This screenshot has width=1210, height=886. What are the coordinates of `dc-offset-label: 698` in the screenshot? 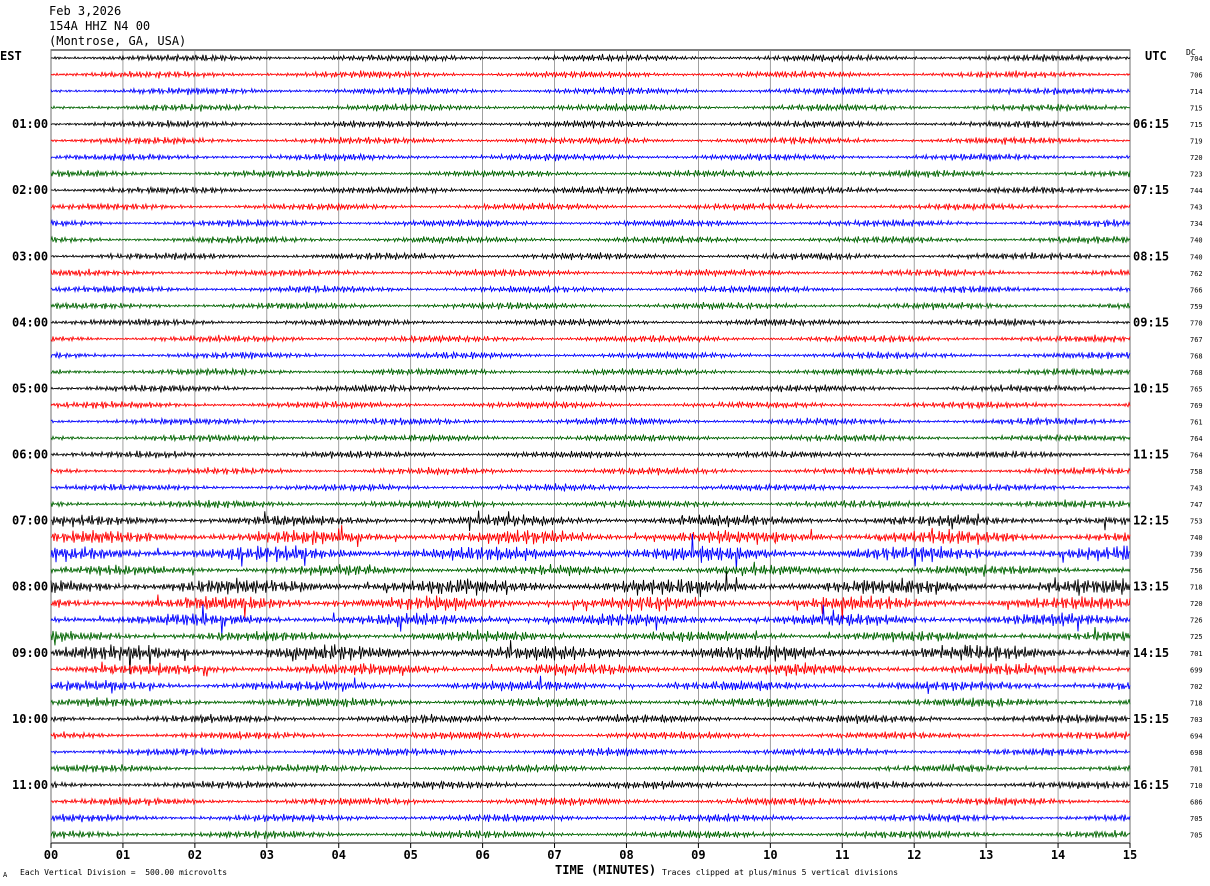 It's located at (1196, 753).